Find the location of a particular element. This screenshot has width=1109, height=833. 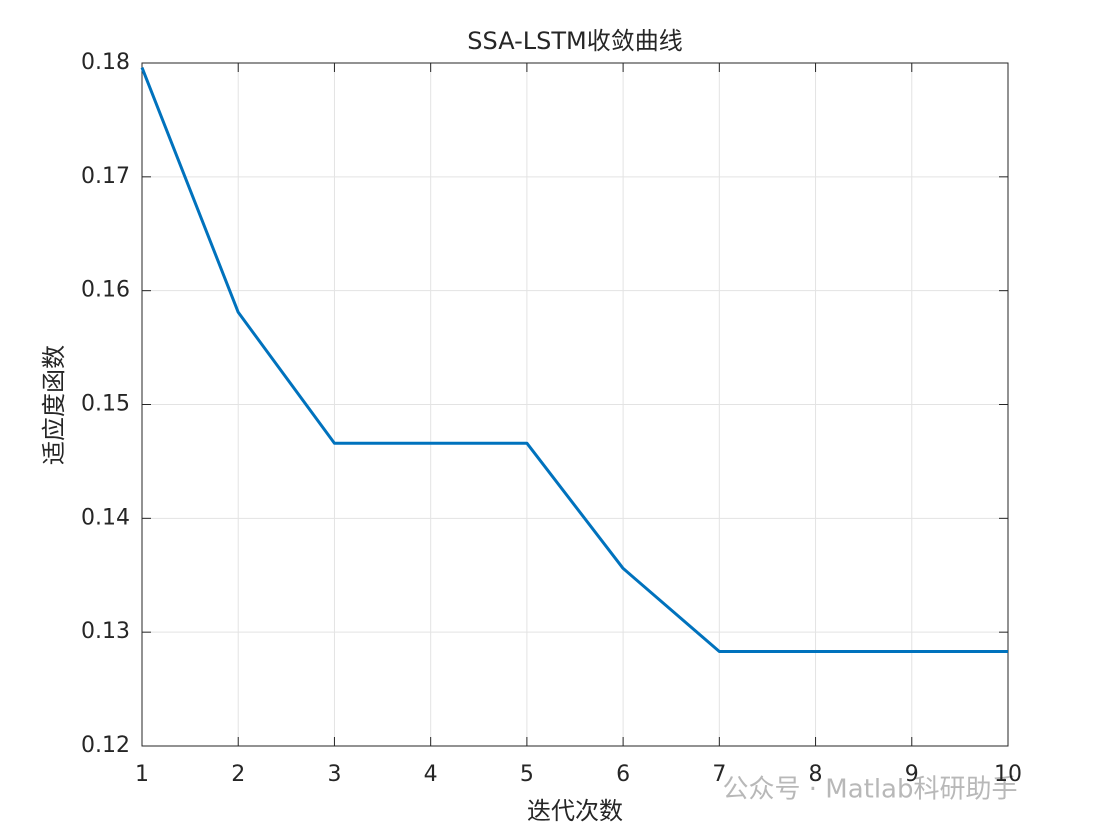

x-tick-label: 1 is located at coordinates (142, 774).